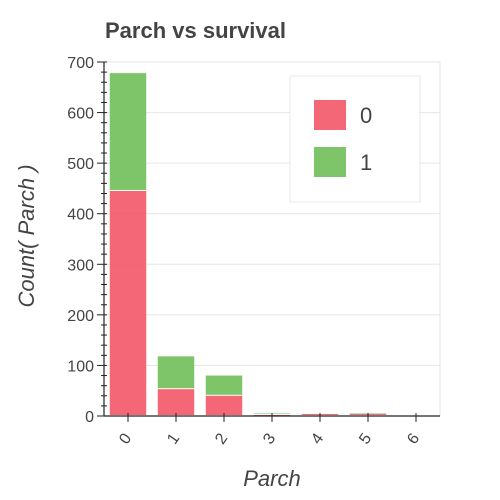 Image resolution: width=500 pixels, height=500 pixels. I want to click on y-axis-label: Count( Parch ), so click(26, 235).